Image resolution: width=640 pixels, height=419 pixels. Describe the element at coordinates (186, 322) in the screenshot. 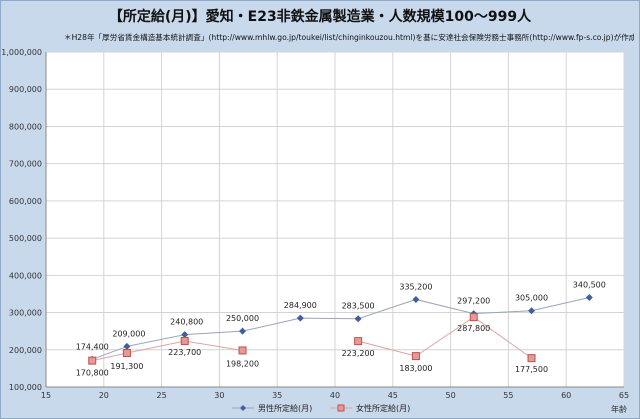

I see `male-data-label: 240,800` at that location.